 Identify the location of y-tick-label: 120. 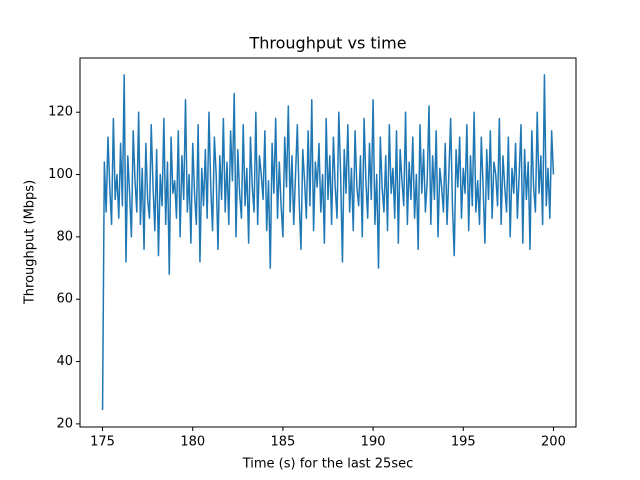
(60, 112).